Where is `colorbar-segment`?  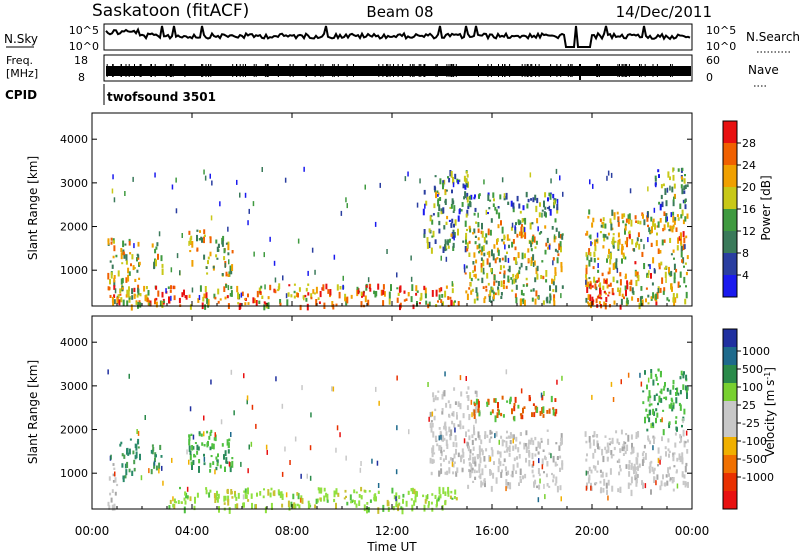
colorbar-segment is located at coordinates (730, 286).